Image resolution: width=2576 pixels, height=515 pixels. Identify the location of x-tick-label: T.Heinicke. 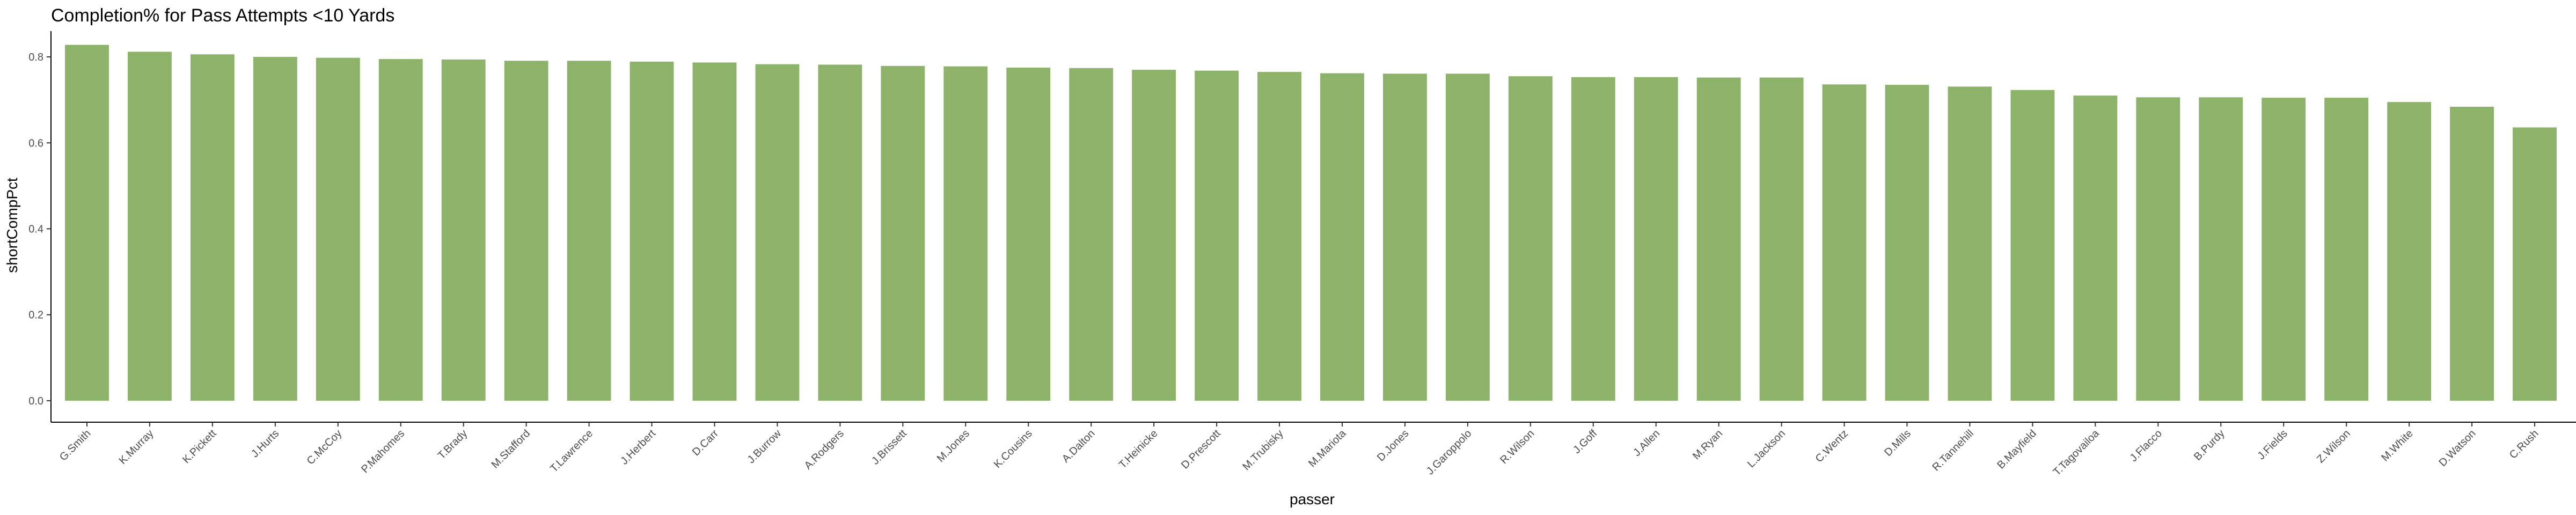
(1138, 450).